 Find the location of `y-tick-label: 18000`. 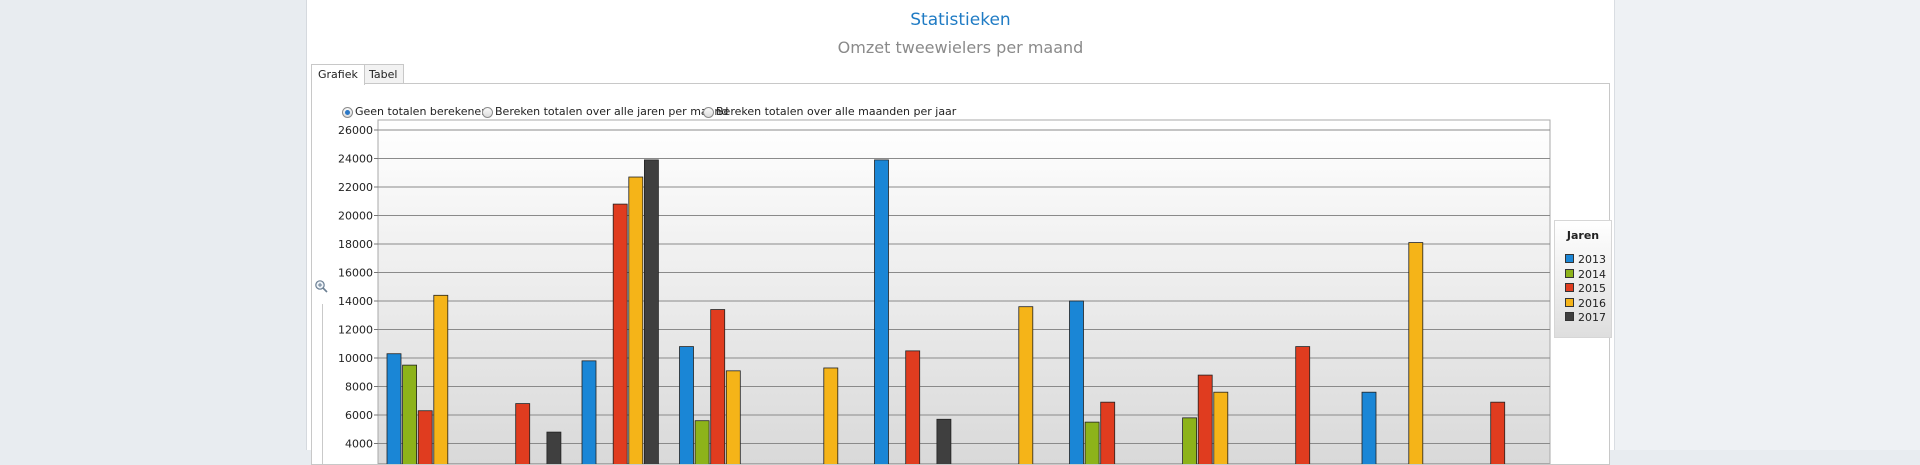

y-tick-label: 18000 is located at coordinates (355, 244).